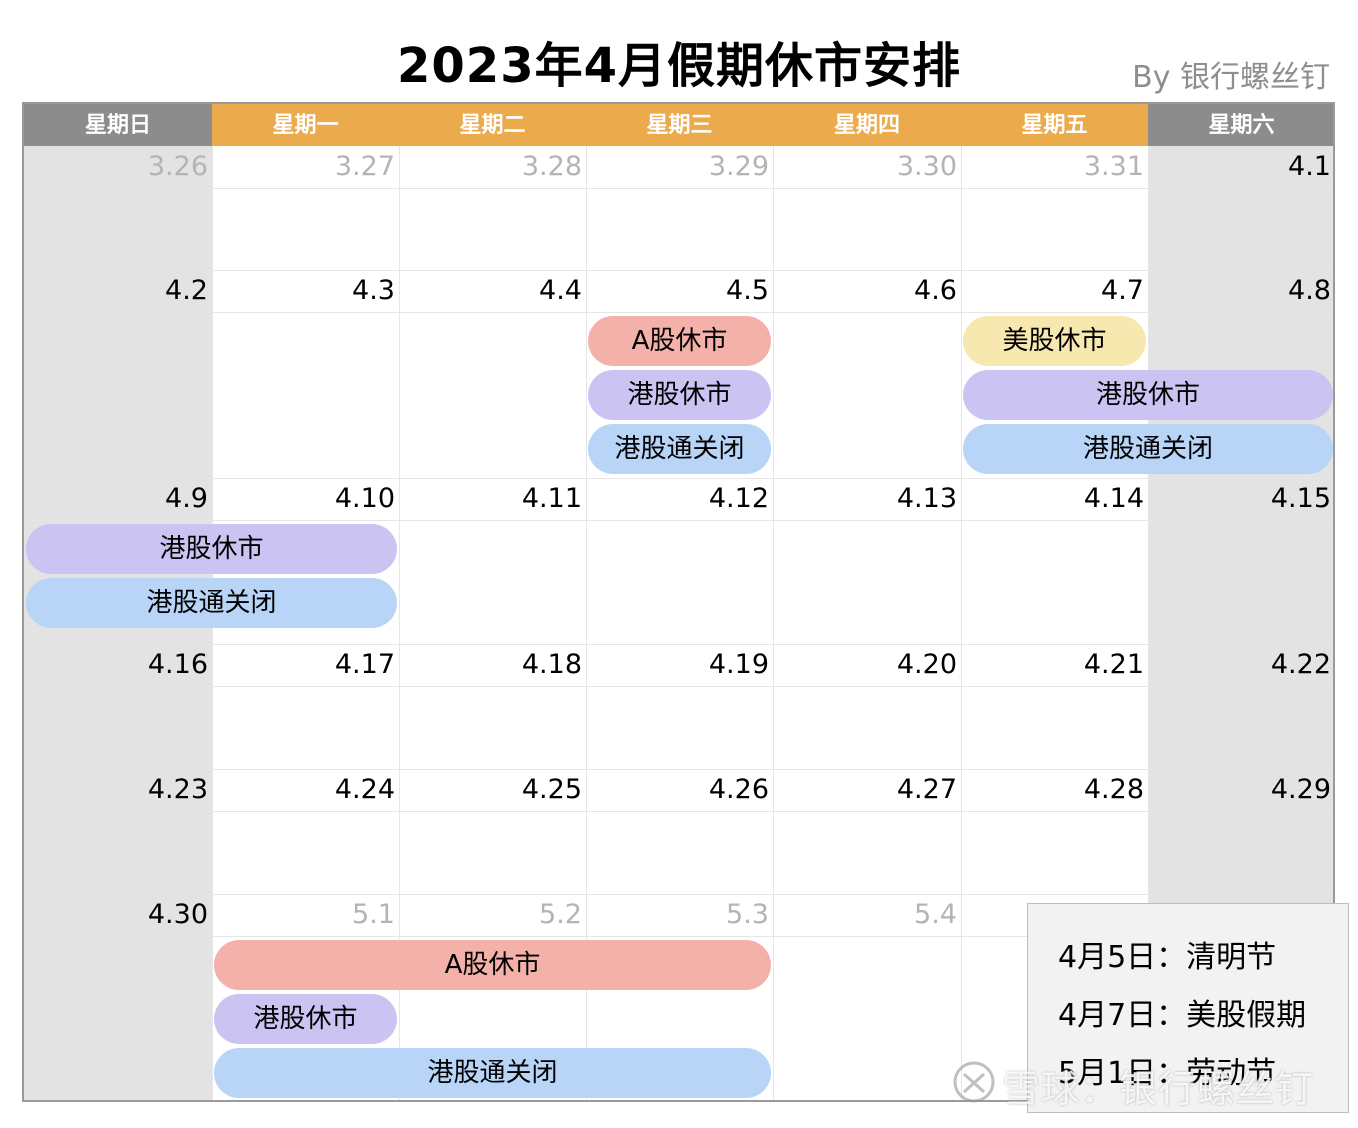 Image resolution: width=1358 pixels, height=1128 pixels. I want to click on weekday-header-2: 星期二, so click(492, 125).